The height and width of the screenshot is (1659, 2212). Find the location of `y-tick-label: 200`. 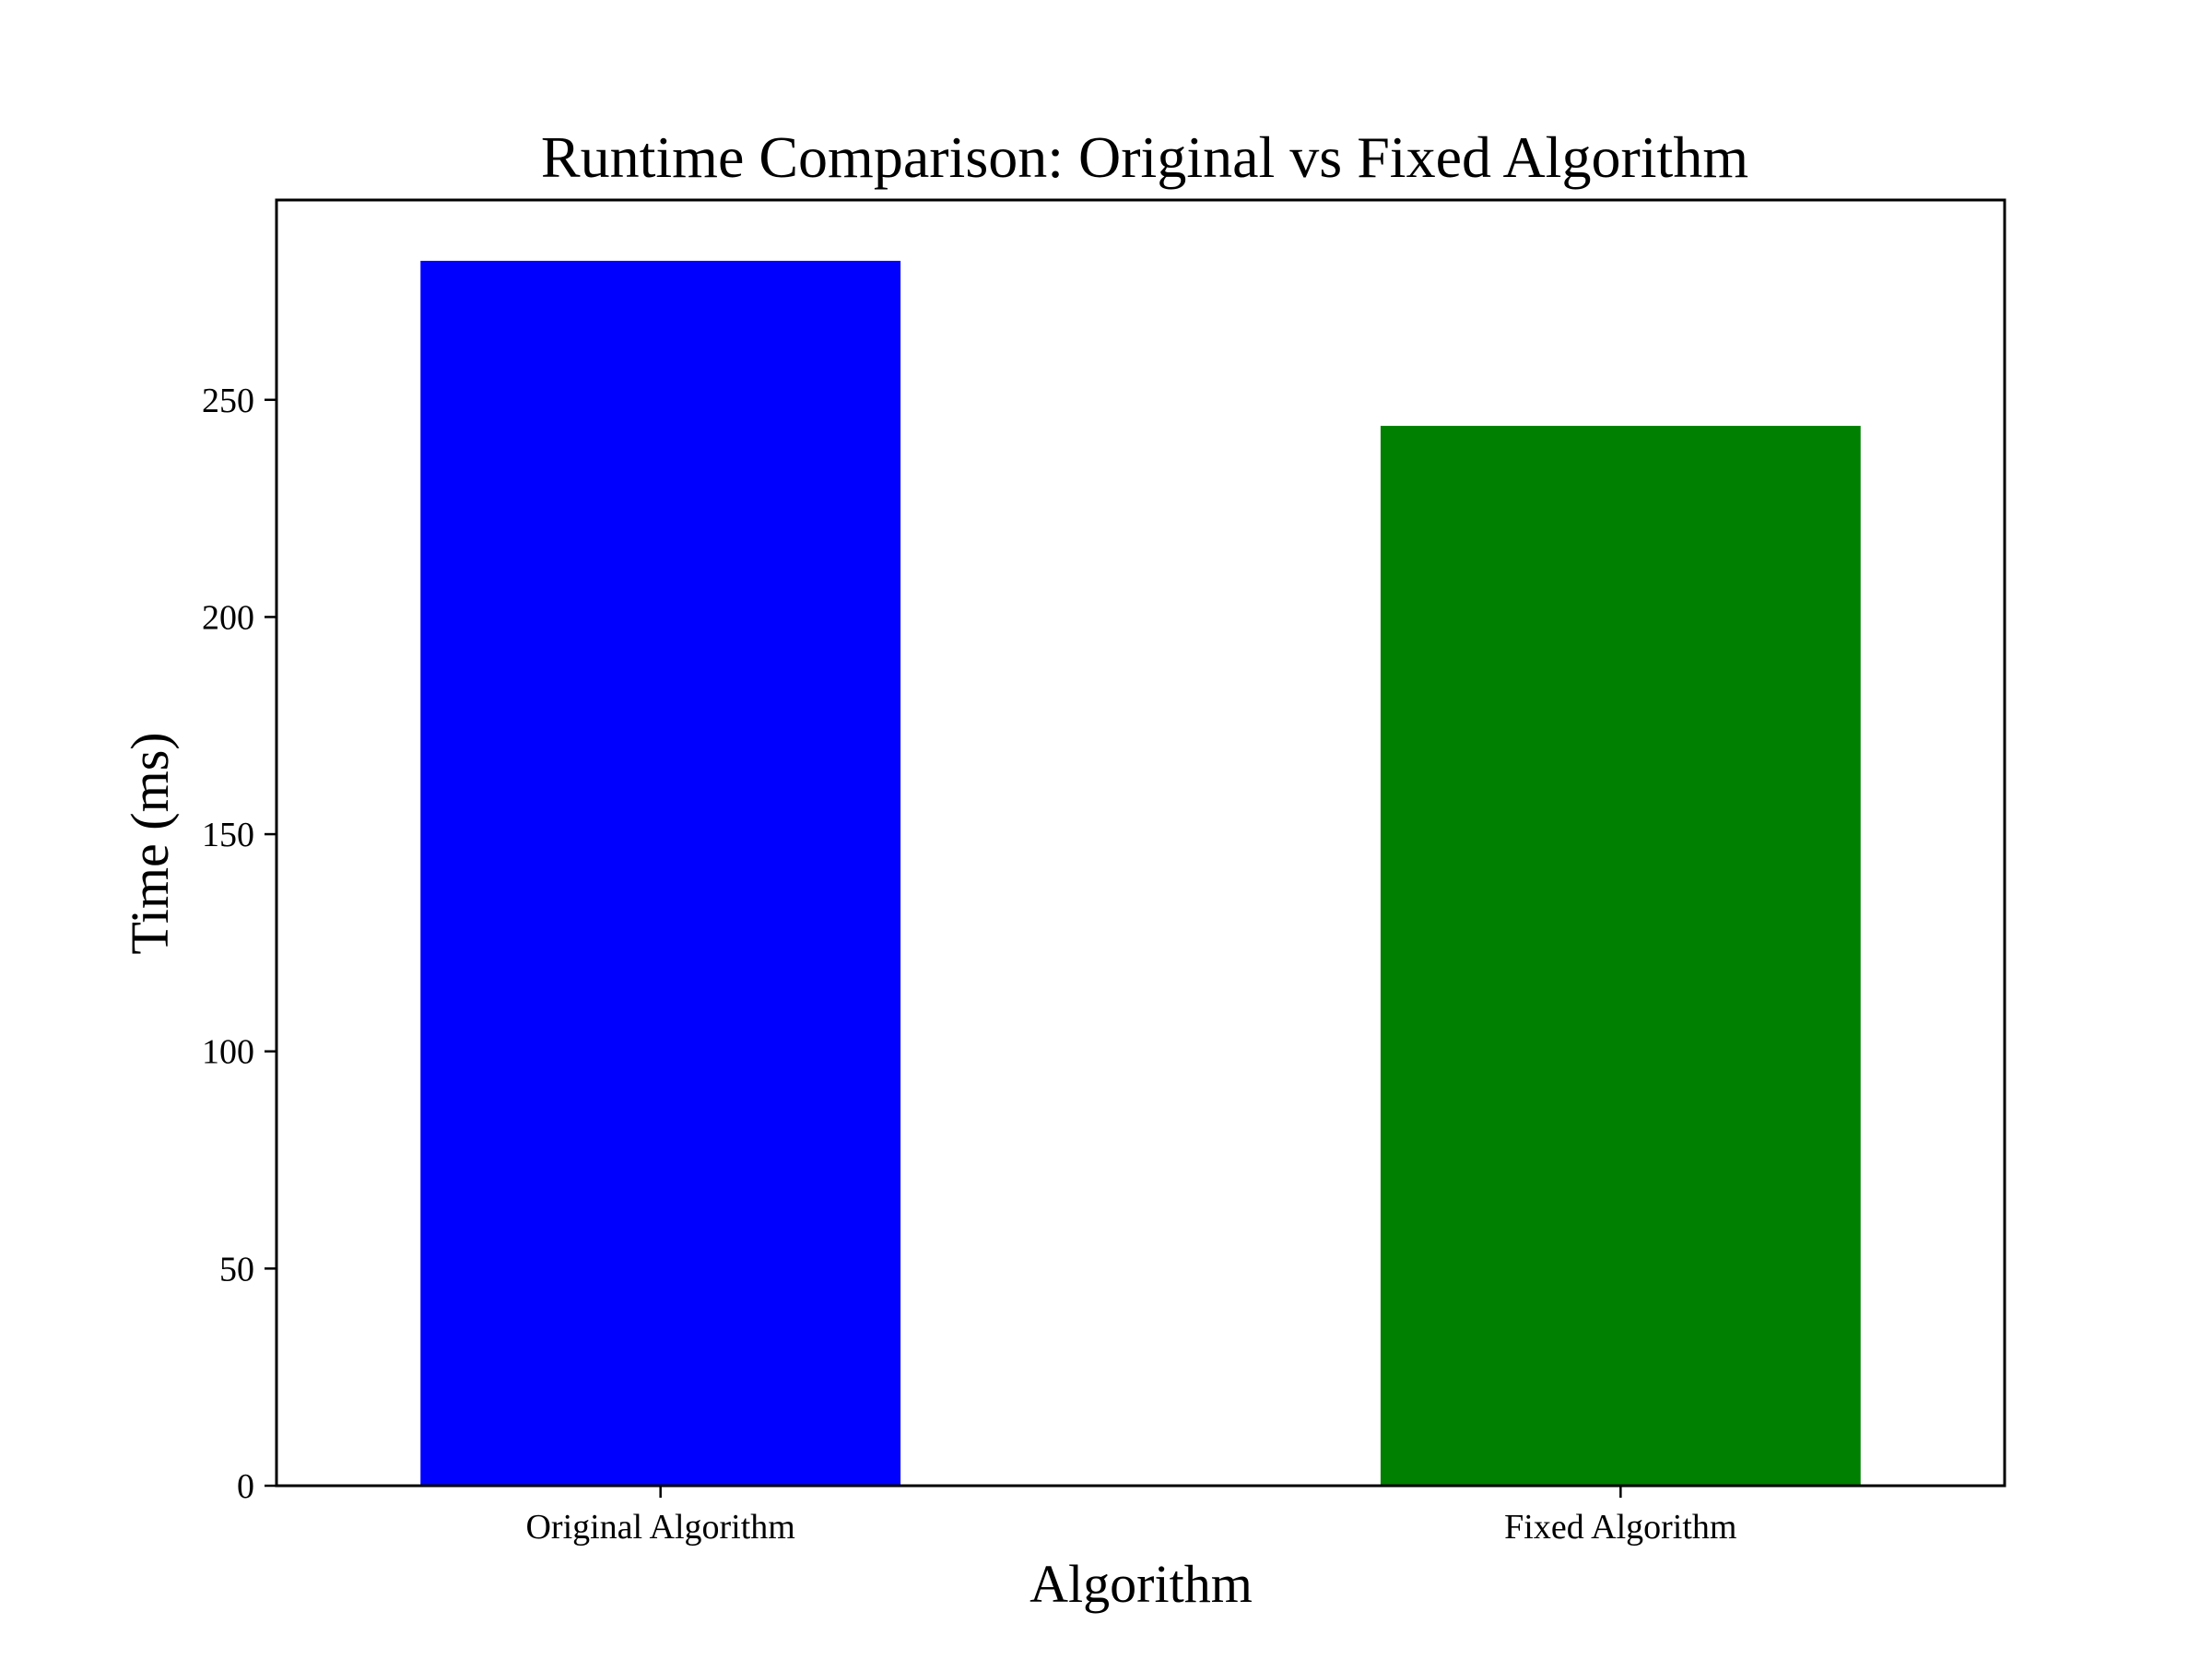

y-tick-label: 200 is located at coordinates (228, 617).